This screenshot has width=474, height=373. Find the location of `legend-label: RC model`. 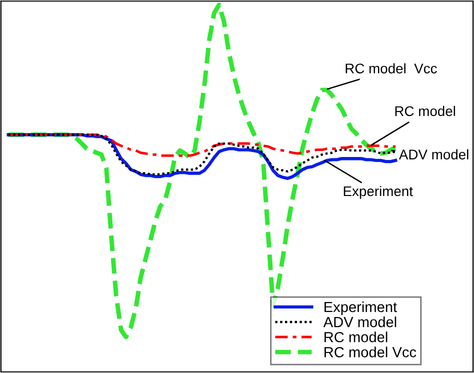

legend-label: RC model is located at coordinates (356, 337).